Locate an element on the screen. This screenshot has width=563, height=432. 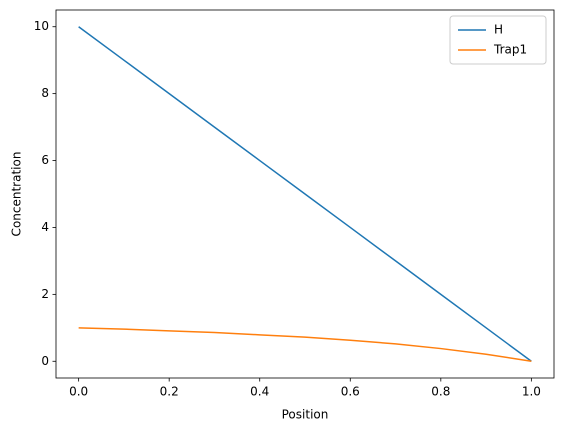
x-tick-label: 0.4 is located at coordinates (259, 392).